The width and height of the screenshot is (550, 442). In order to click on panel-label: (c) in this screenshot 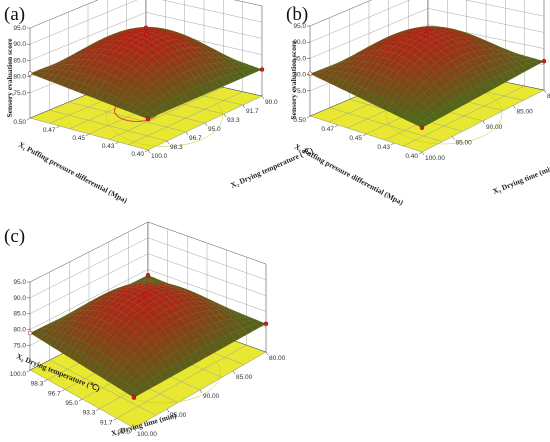, I will do `click(14, 236)`.